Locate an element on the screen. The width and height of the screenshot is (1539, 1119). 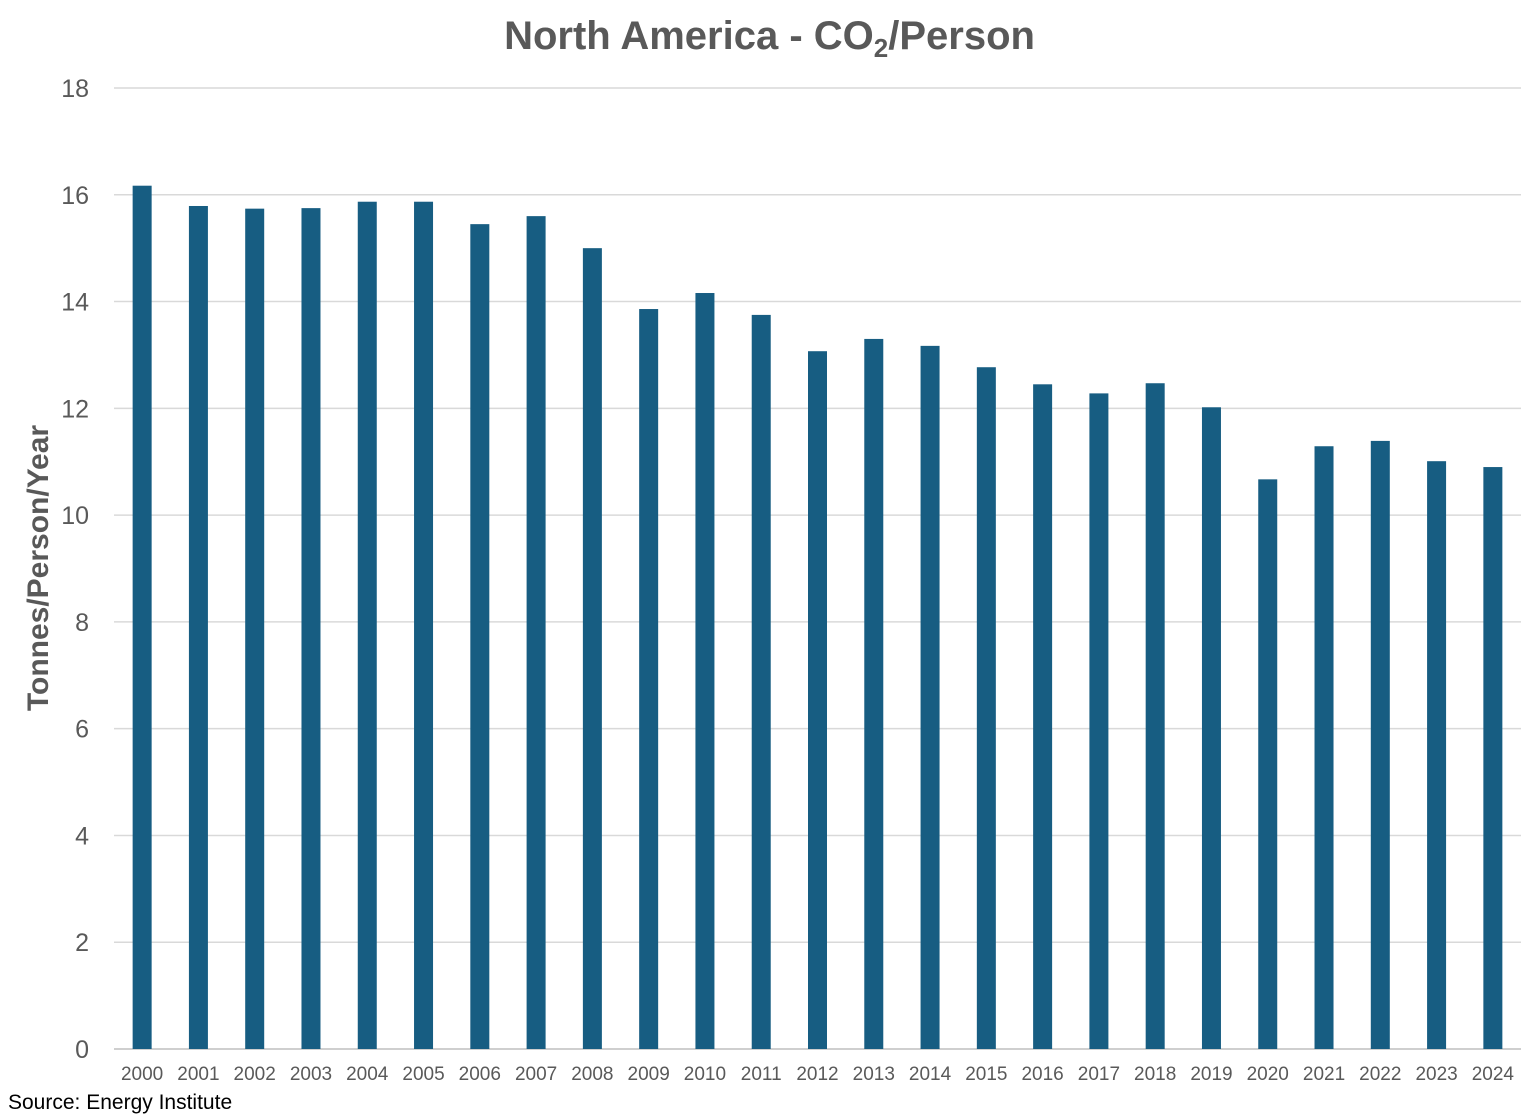
x-tick-label: 2001 is located at coordinates (198, 1074).